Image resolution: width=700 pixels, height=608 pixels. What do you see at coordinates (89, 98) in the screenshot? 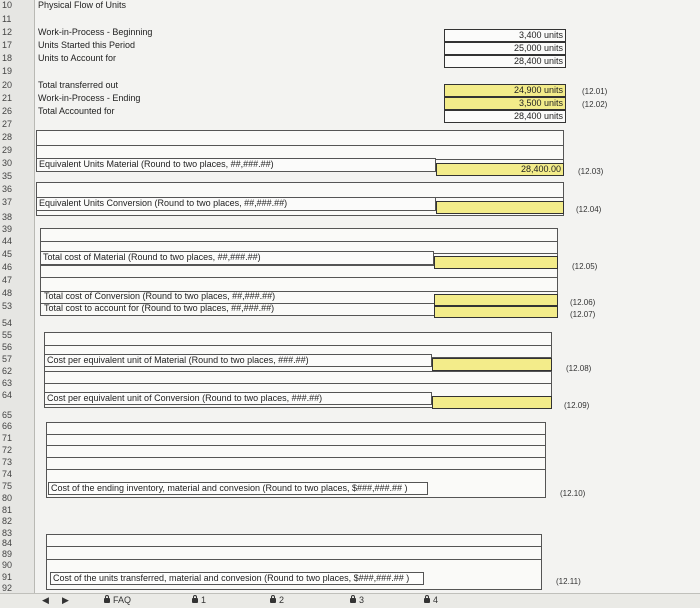
I see `label-wip-ending: Work-in-Process - Ending` at bounding box center [89, 98].